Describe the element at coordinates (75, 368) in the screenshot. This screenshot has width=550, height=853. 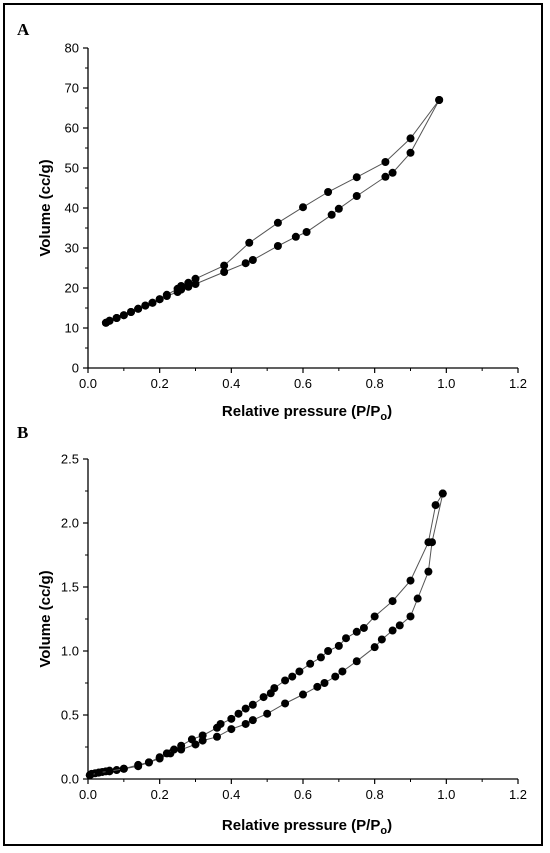
I see `y-tick-label: 0` at that location.